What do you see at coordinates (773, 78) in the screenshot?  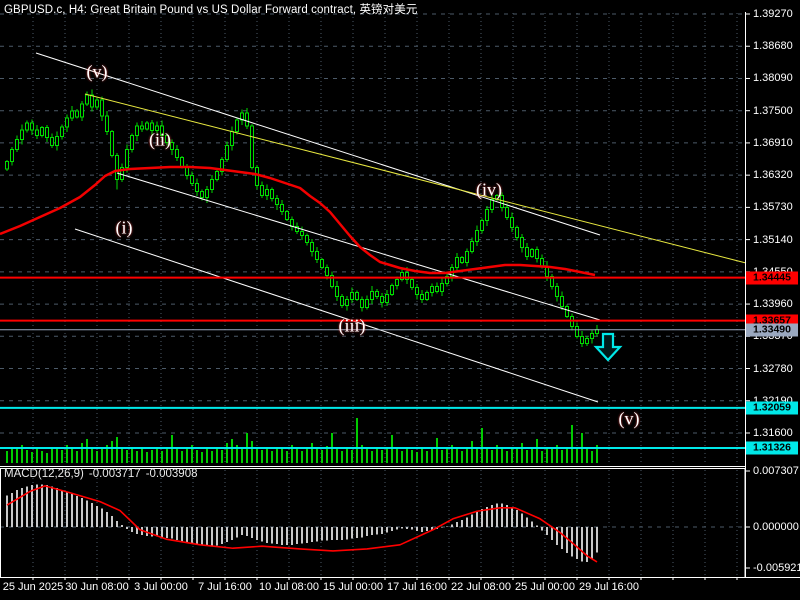 I see `price-axis-label: 1.38090` at bounding box center [773, 78].